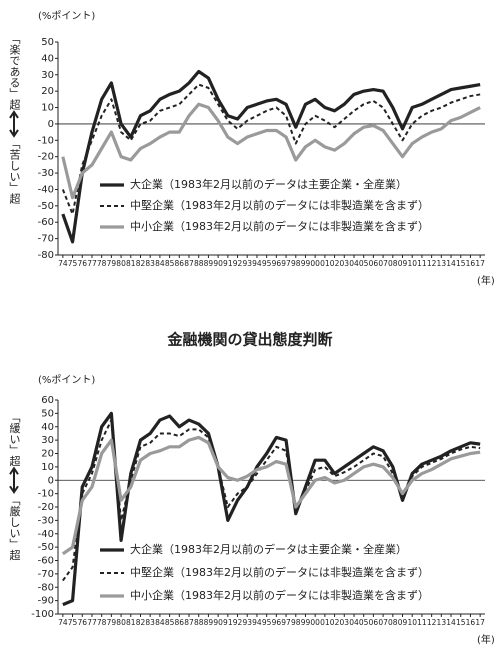  I want to click on x-tick-label: 10, so click(412, 263).